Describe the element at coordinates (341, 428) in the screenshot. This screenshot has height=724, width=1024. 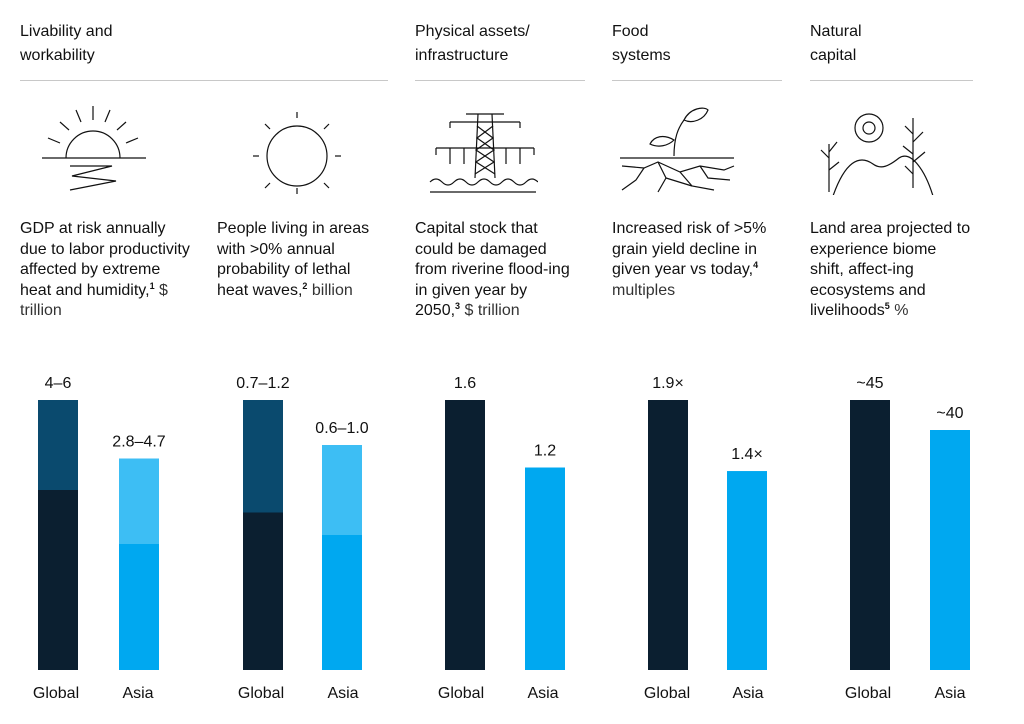
I see `value-label-asia-1: 0.6–1.0` at that location.